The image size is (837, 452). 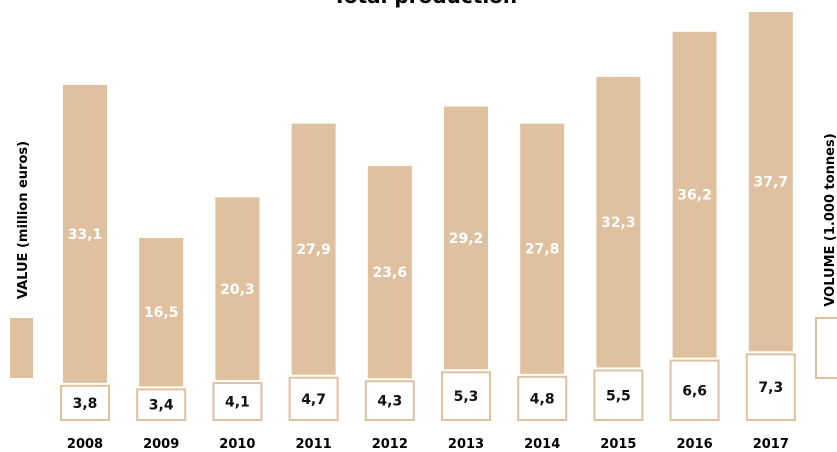 What do you see at coordinates (830, 219) in the screenshot?
I see `legend-label: VOLUME (1.000 tonnes)` at bounding box center [830, 219].